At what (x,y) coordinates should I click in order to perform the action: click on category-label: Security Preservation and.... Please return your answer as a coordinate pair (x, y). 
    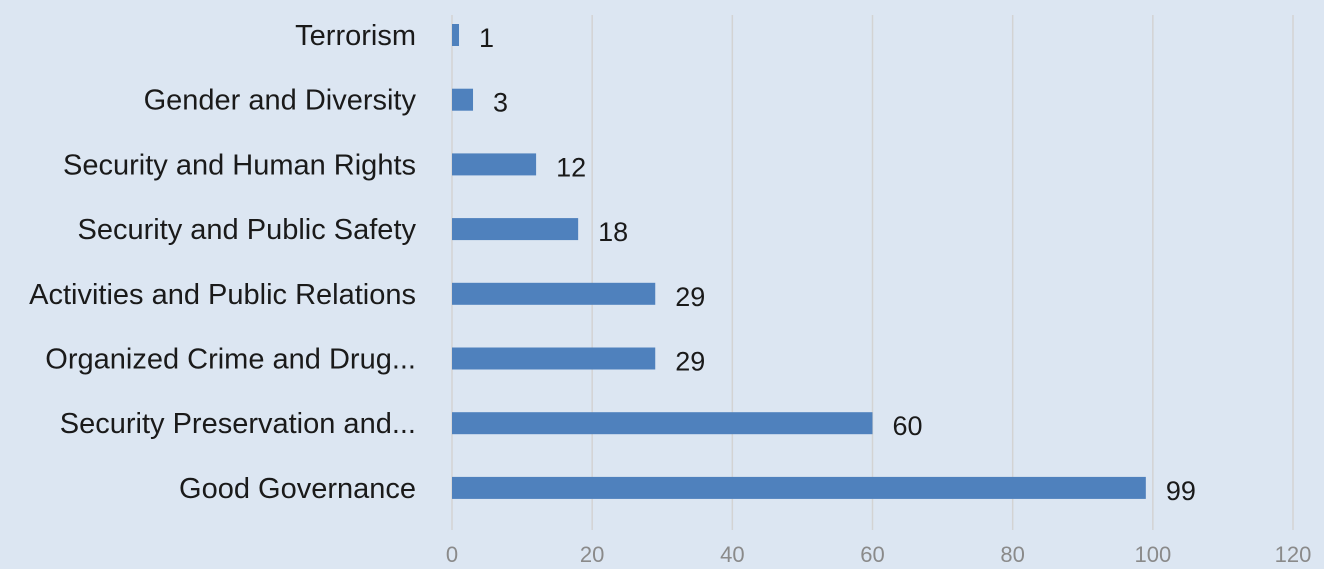
    Looking at the image, I should click on (238, 424).